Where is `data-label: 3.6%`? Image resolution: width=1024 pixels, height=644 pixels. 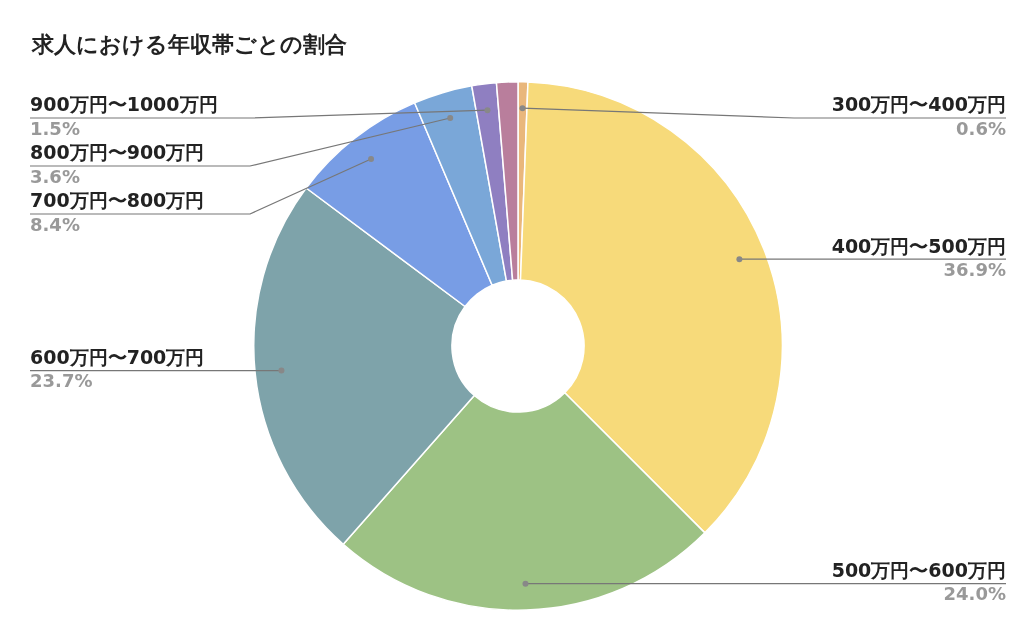
data-label: 3.6% is located at coordinates (55, 176).